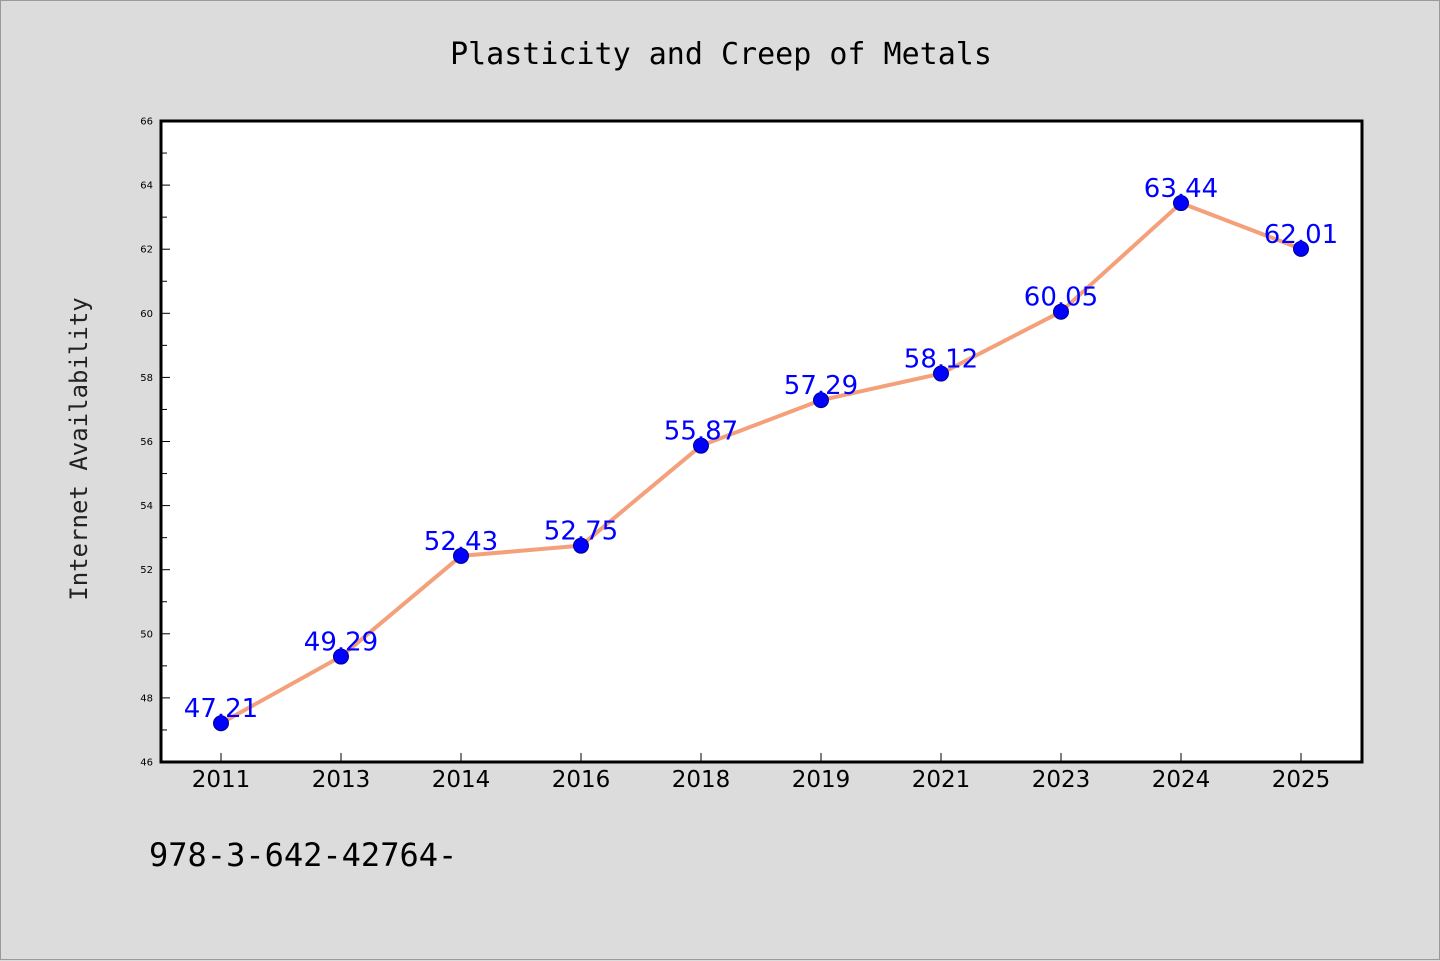 The width and height of the screenshot is (1440, 961). What do you see at coordinates (341, 780) in the screenshot?
I see `x-tick-label: 2013` at bounding box center [341, 780].